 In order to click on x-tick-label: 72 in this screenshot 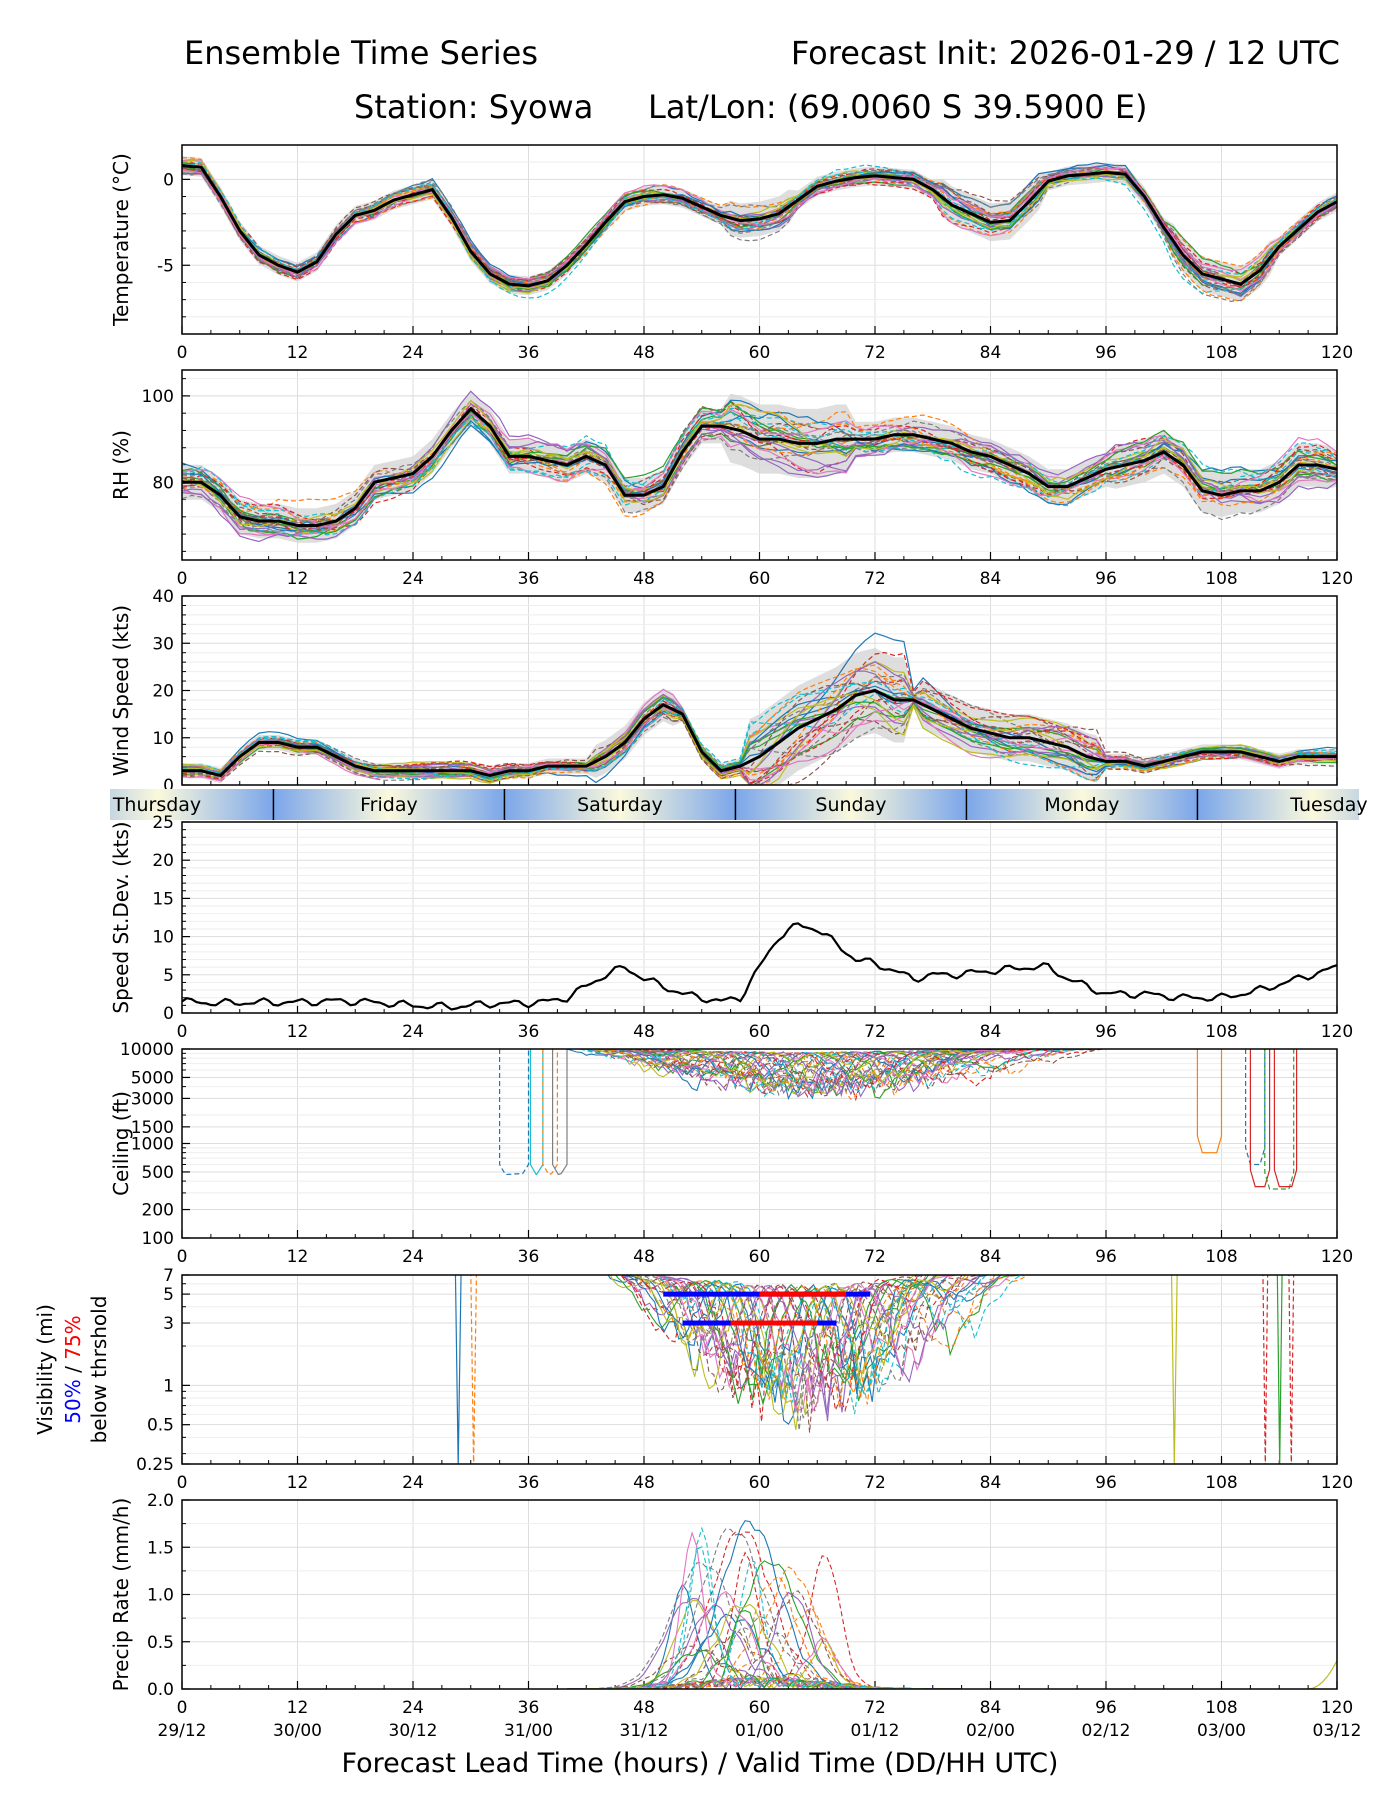, I will do `click(875, 1032)`.